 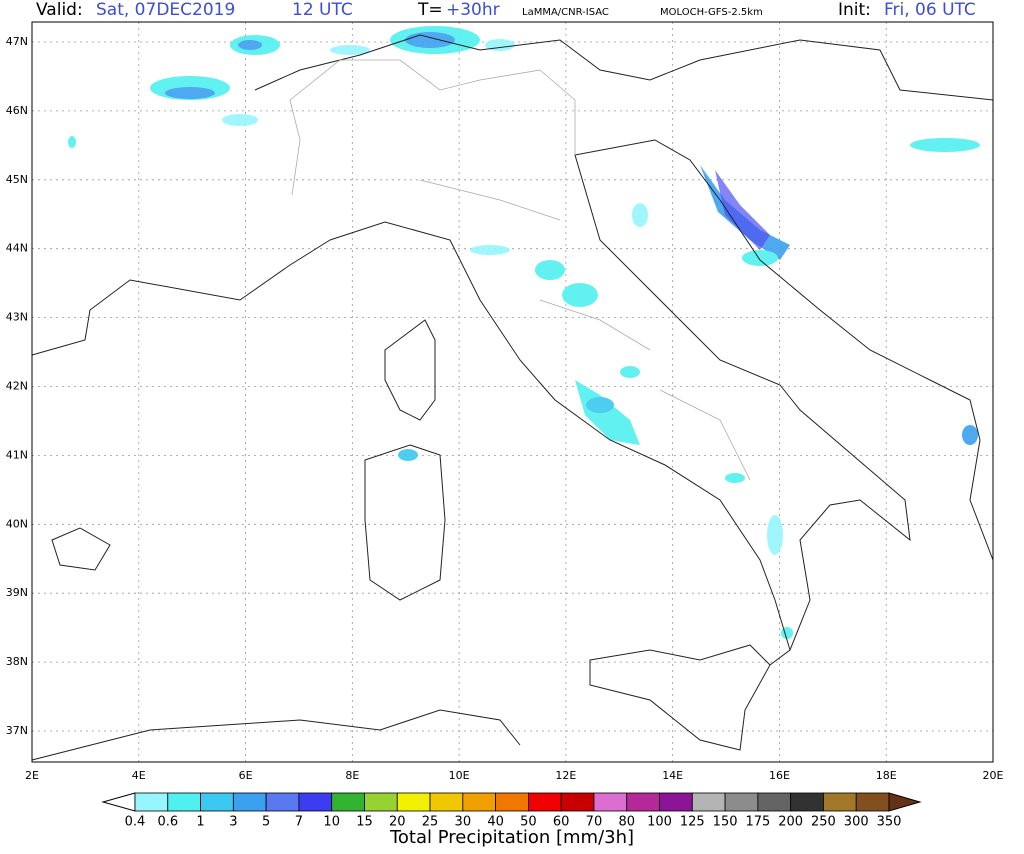 What do you see at coordinates (246, 775) in the screenshot?
I see `lon-label: 6E` at bounding box center [246, 775].